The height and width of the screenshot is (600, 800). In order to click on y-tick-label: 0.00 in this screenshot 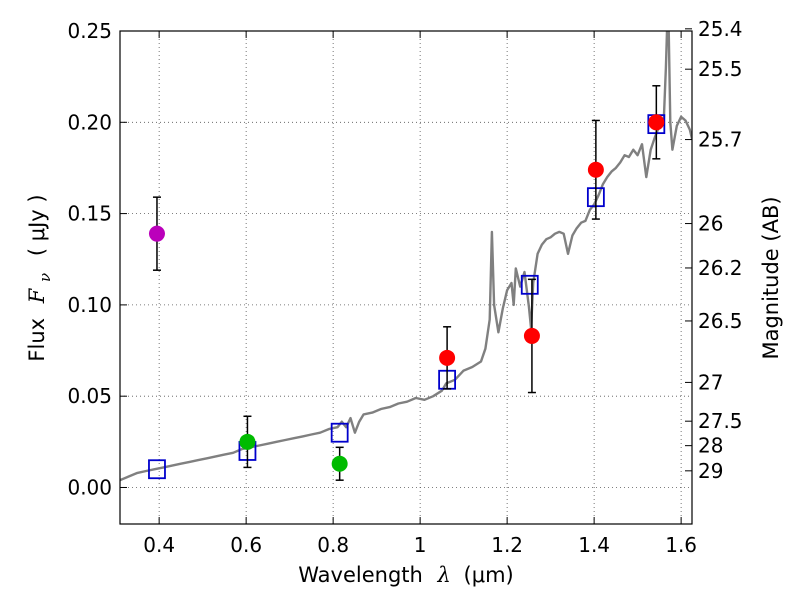, I will do `click(89, 487)`.